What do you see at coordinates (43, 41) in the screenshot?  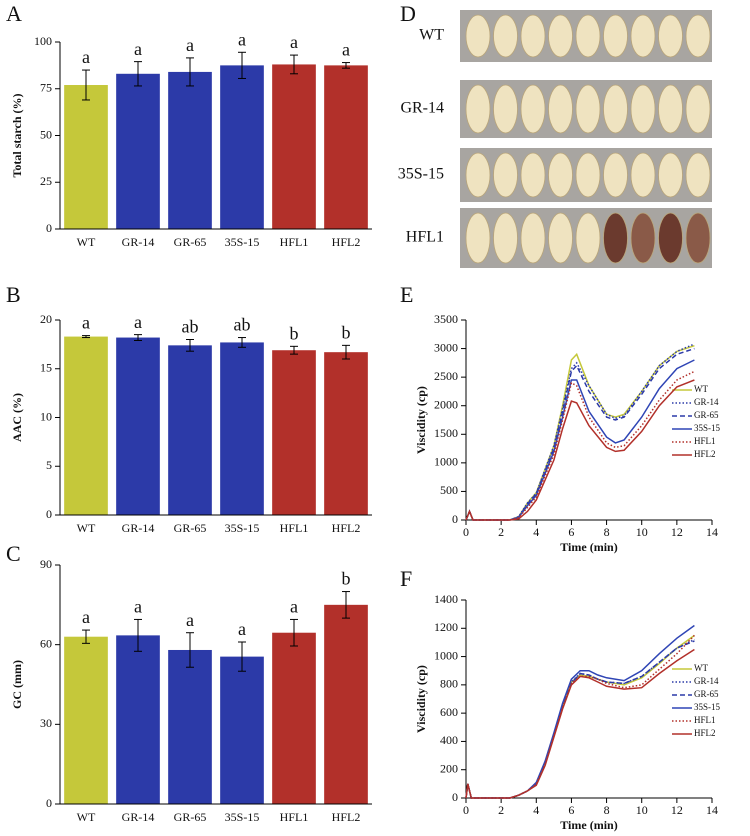 I see `y-tick-label: 100` at bounding box center [43, 41].